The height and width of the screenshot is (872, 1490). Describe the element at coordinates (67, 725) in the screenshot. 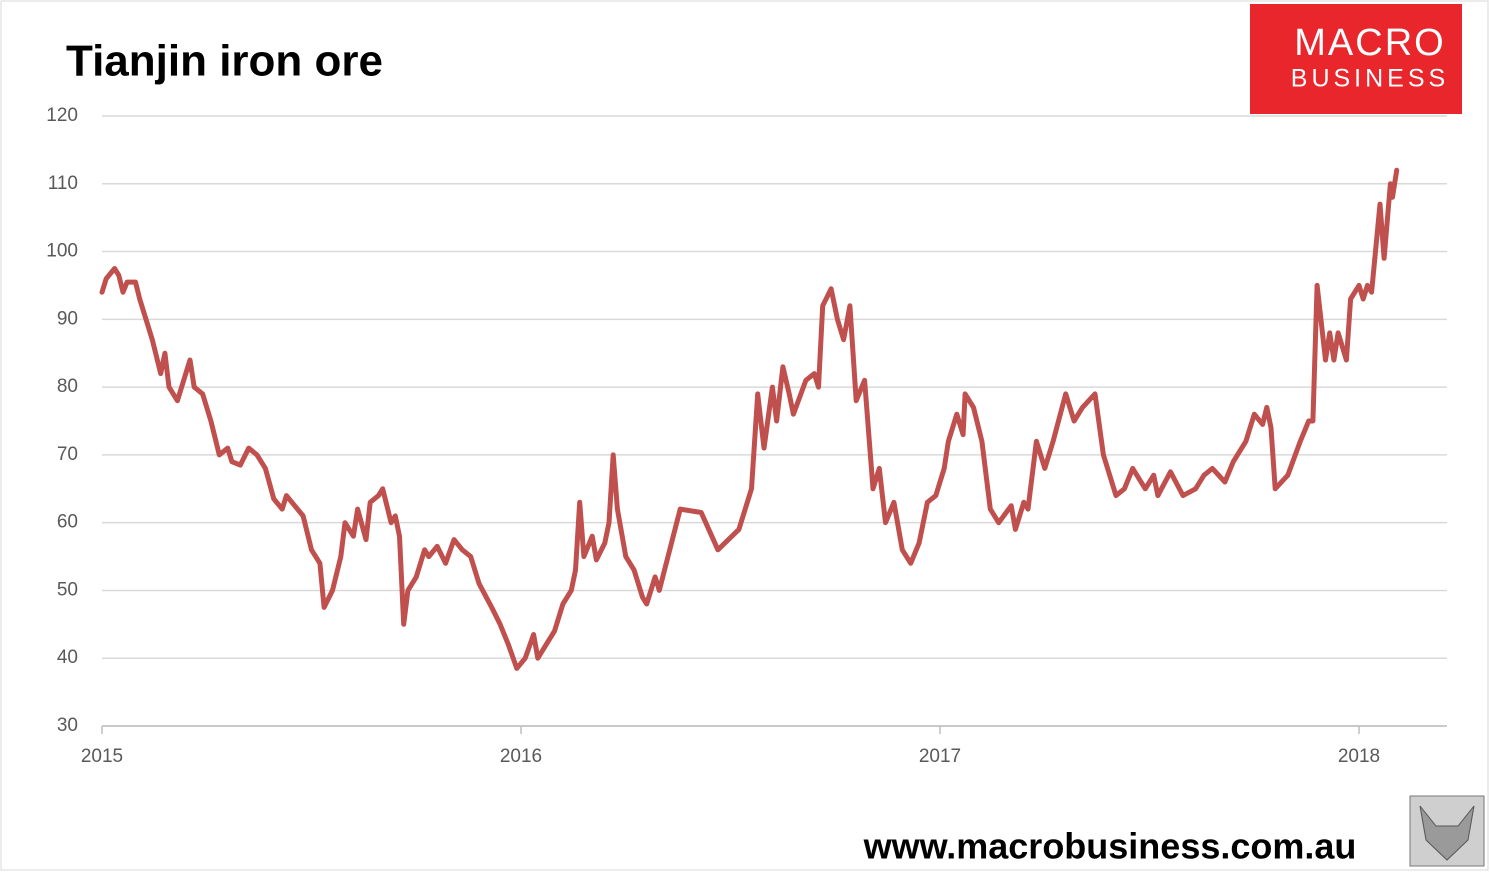

I see `y-tick-label: 30` at that location.